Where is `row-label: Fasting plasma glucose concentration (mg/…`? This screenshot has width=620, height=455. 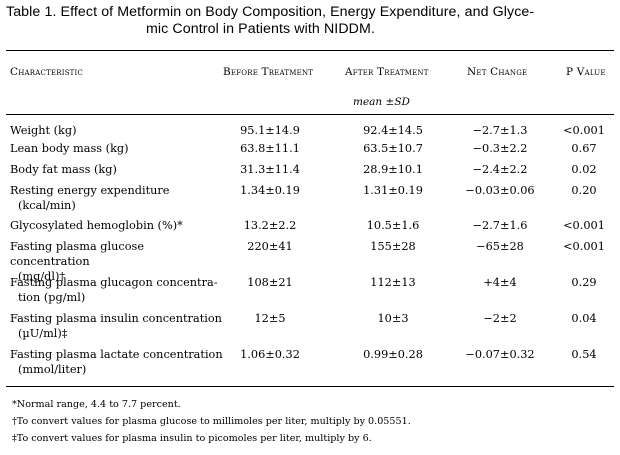
row-label: Fasting plasma glucose concentration (mg/… is located at coordinates (77, 261).